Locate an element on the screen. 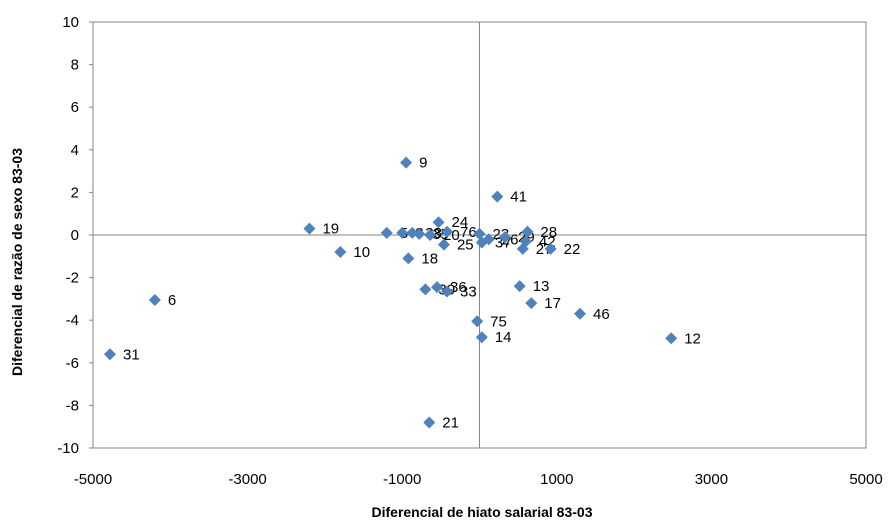 This screenshot has height=523, width=891. data-label-12: 12 is located at coordinates (692, 338).